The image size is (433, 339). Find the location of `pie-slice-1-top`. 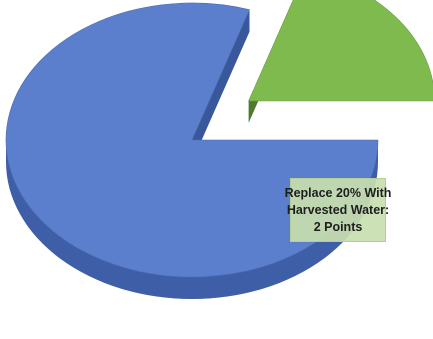

pie-slice-1-top is located at coordinates (340, 51).